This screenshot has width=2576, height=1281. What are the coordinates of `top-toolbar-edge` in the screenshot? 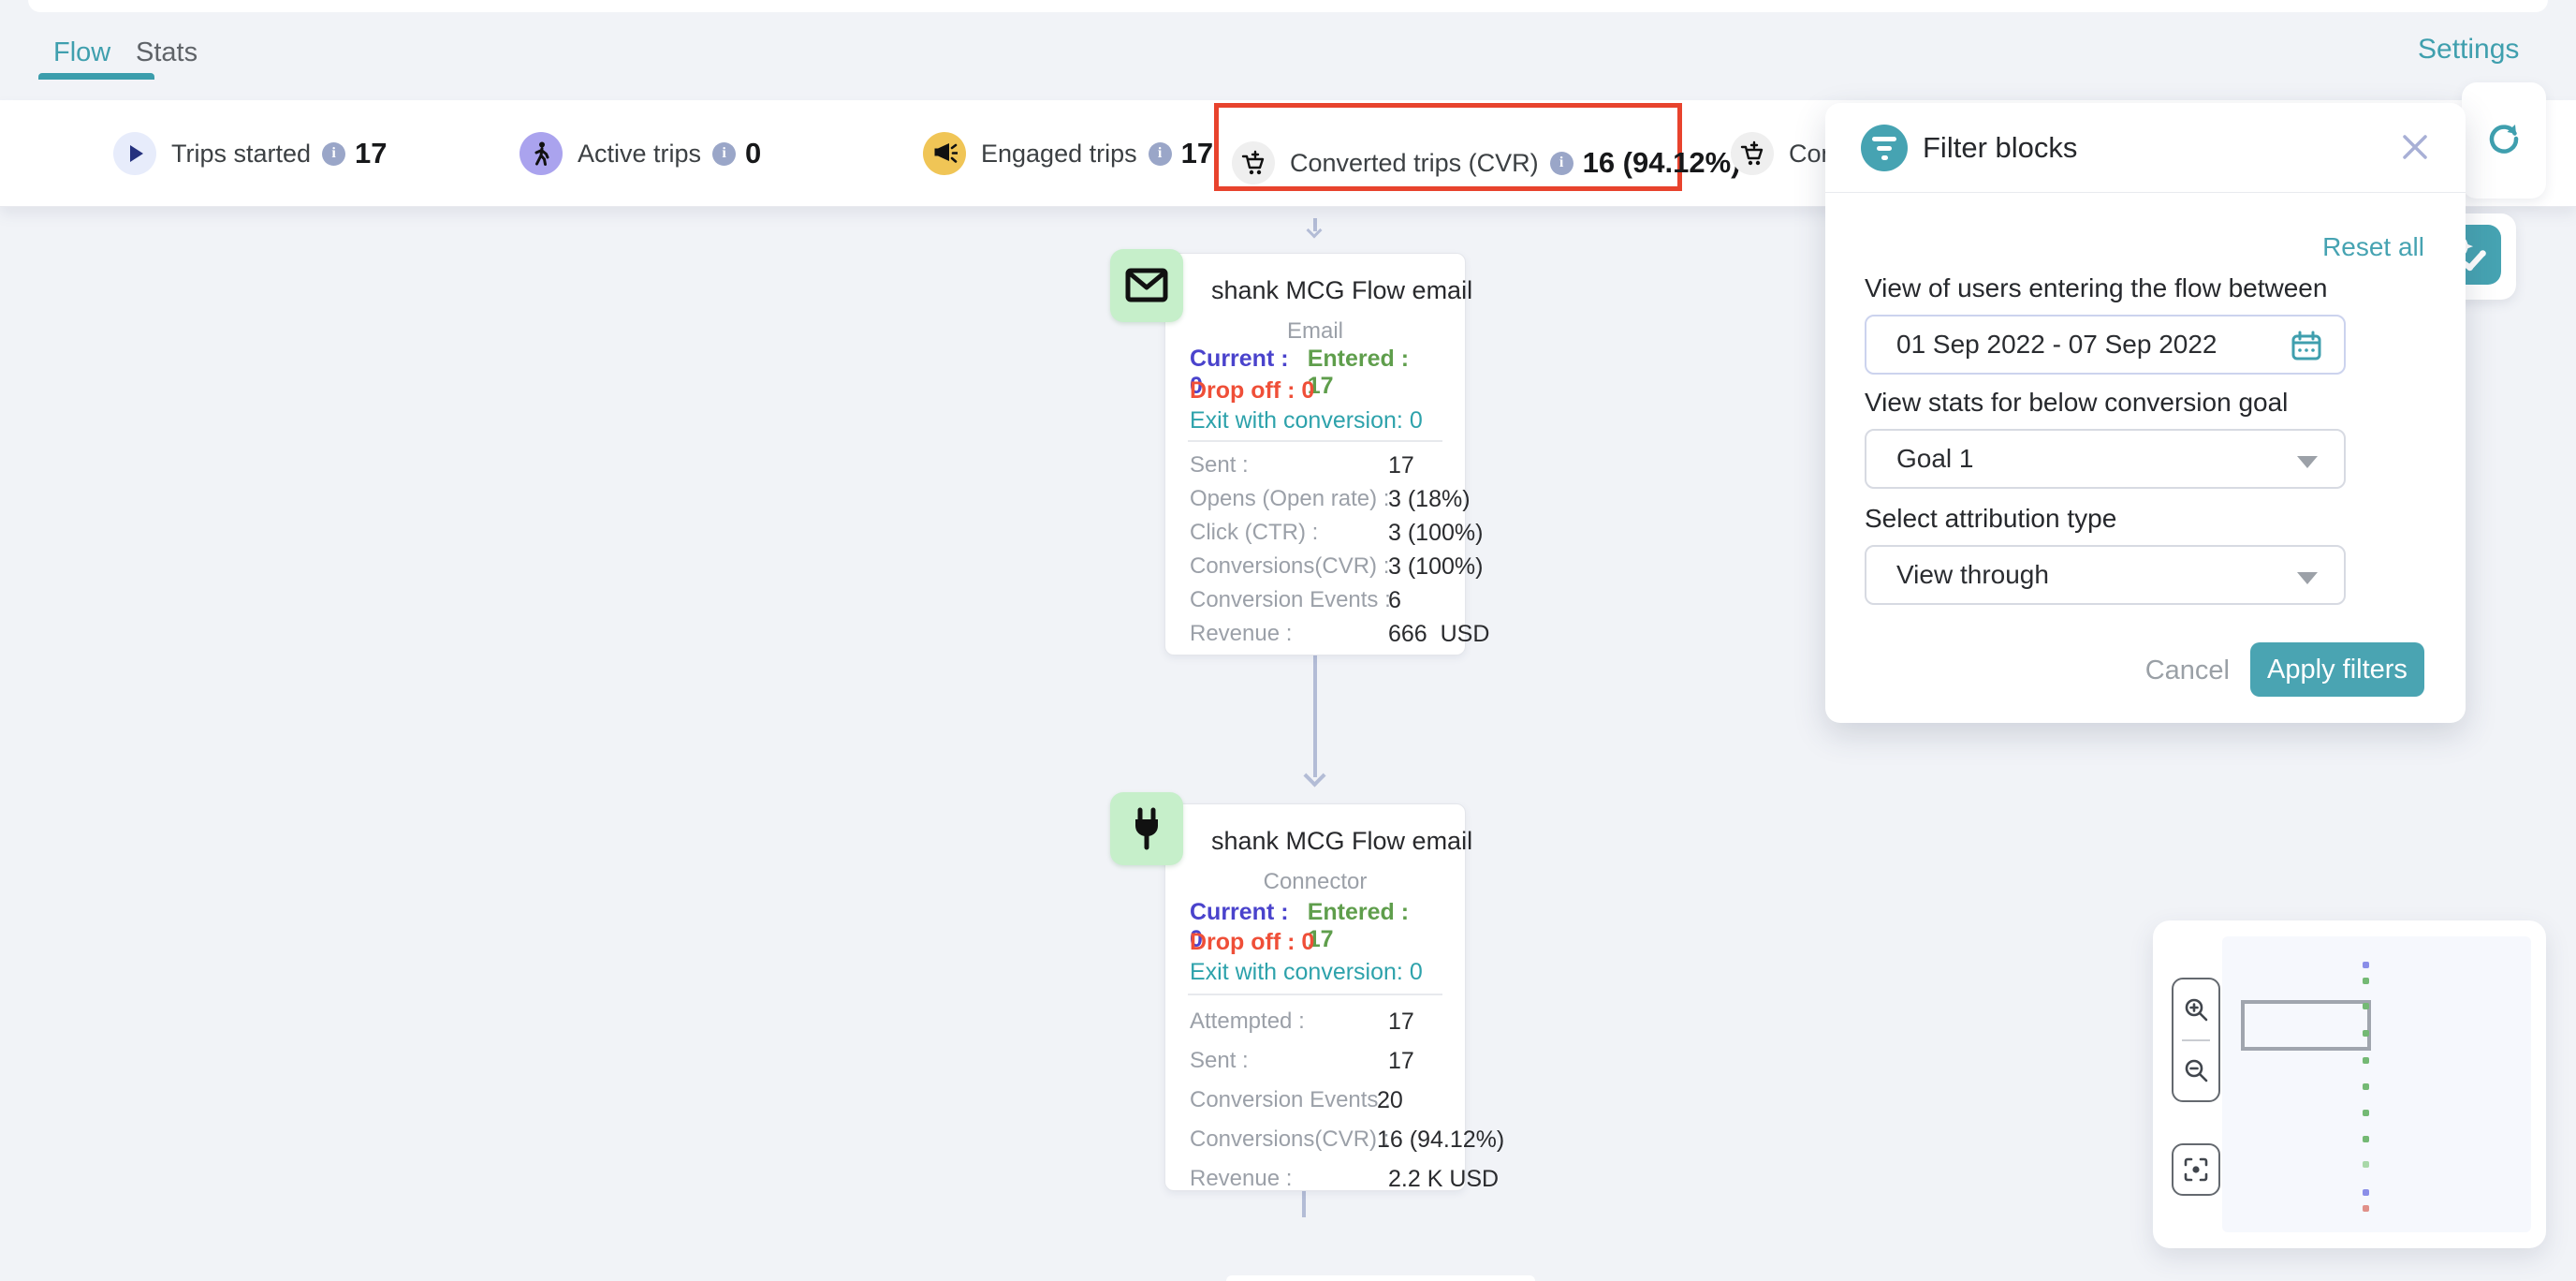 It's located at (1288, 6).